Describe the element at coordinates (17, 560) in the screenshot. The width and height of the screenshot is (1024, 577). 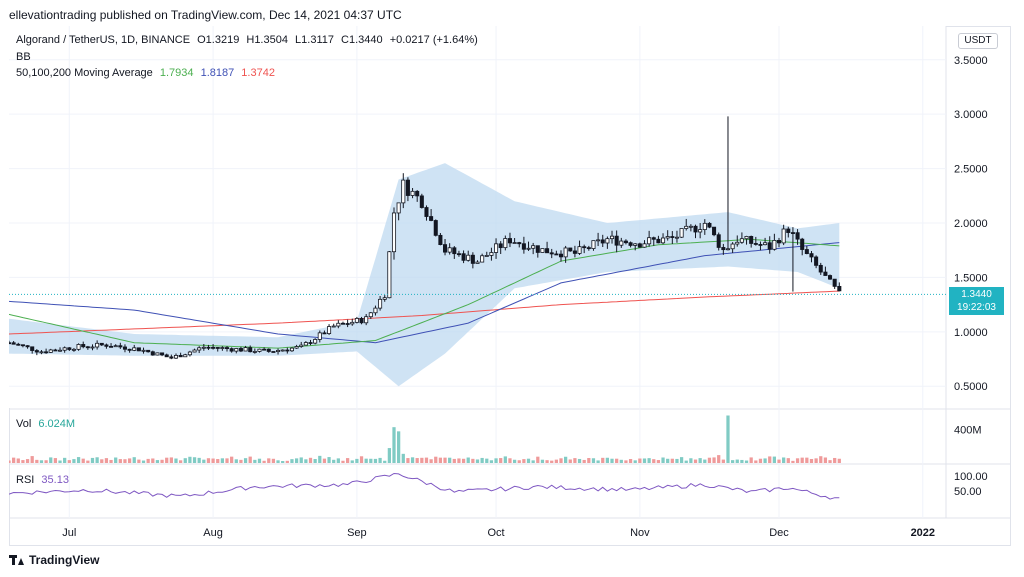
I see `tradingview-logo-icon` at that location.